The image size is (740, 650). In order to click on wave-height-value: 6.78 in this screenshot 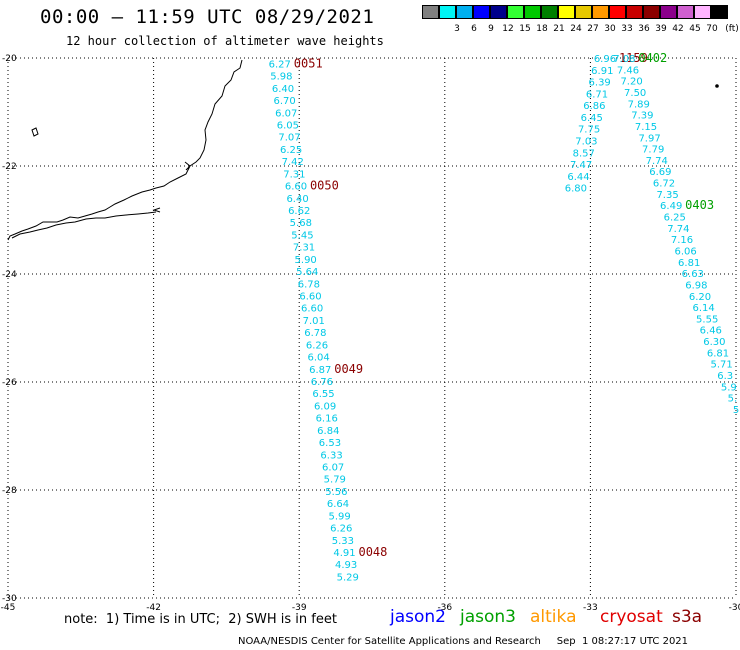, I will do `click(309, 284)`.